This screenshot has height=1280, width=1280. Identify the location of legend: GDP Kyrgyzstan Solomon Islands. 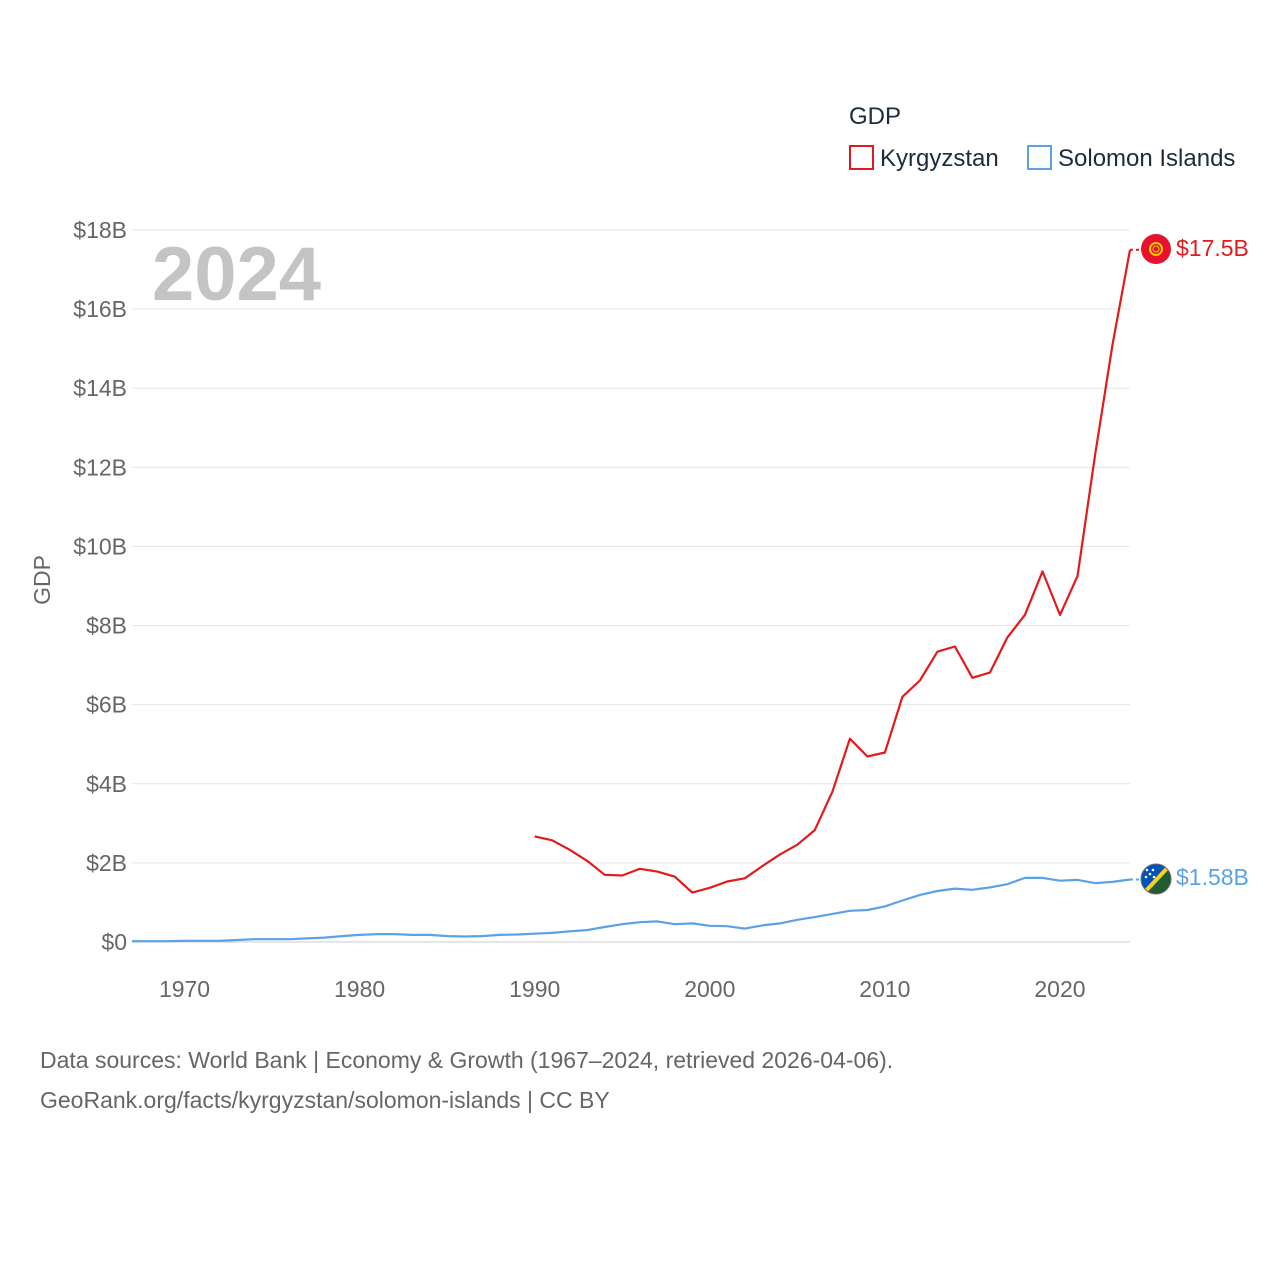
(1042, 137).